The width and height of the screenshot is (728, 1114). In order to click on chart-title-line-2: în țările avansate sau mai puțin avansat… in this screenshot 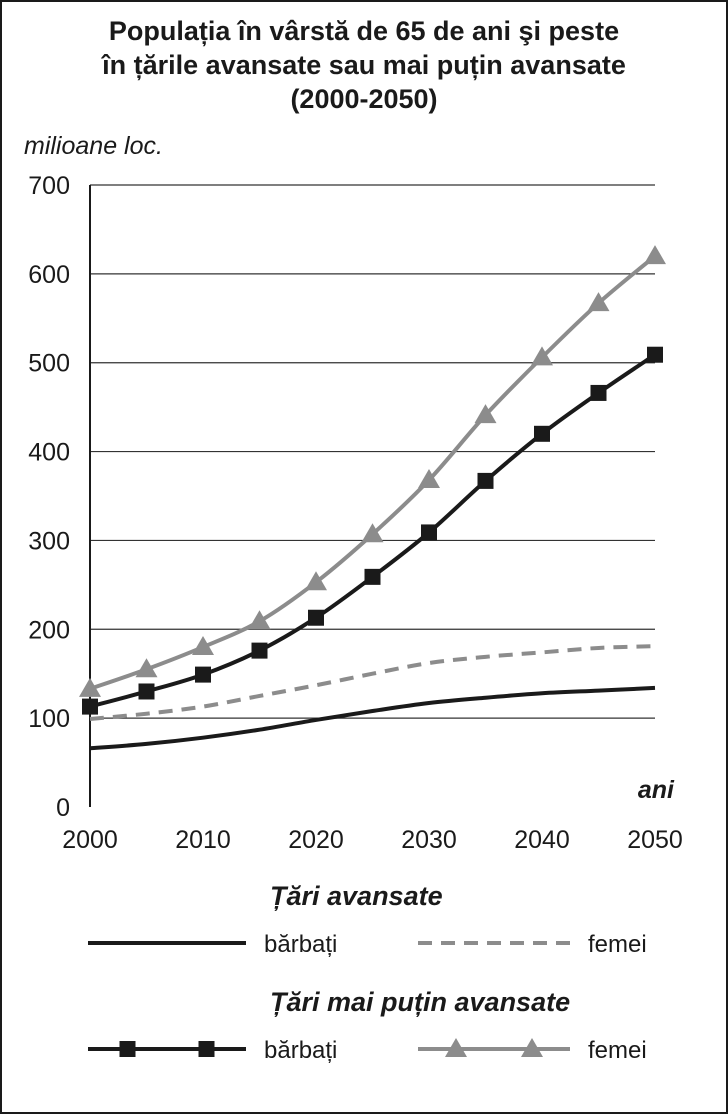, I will do `click(364, 65)`.